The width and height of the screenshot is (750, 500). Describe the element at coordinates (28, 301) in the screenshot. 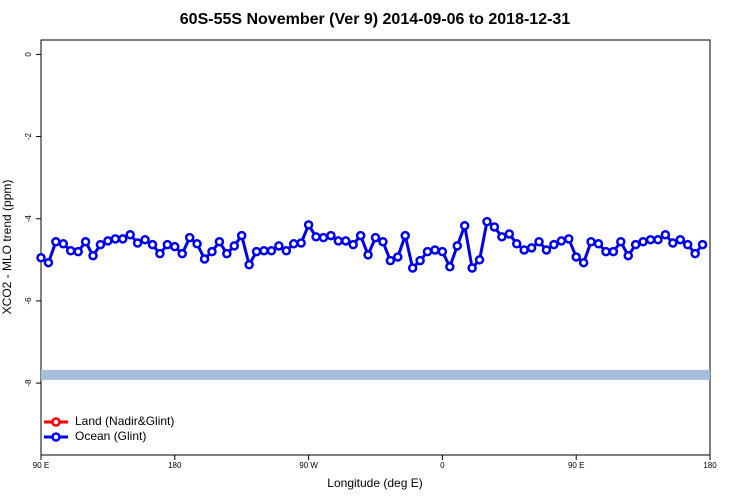

I see `y-tick-label: -6` at that location.